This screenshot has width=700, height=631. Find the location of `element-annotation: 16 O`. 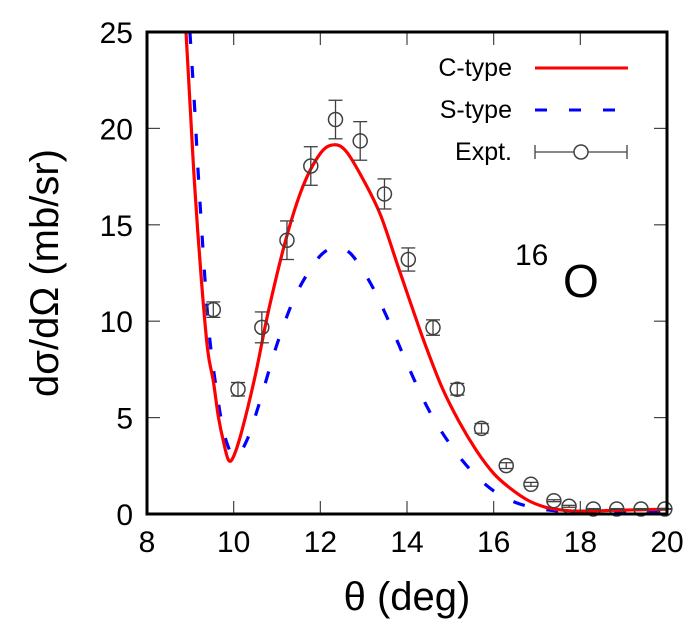

element-annotation: 16 O is located at coordinates (557, 273).